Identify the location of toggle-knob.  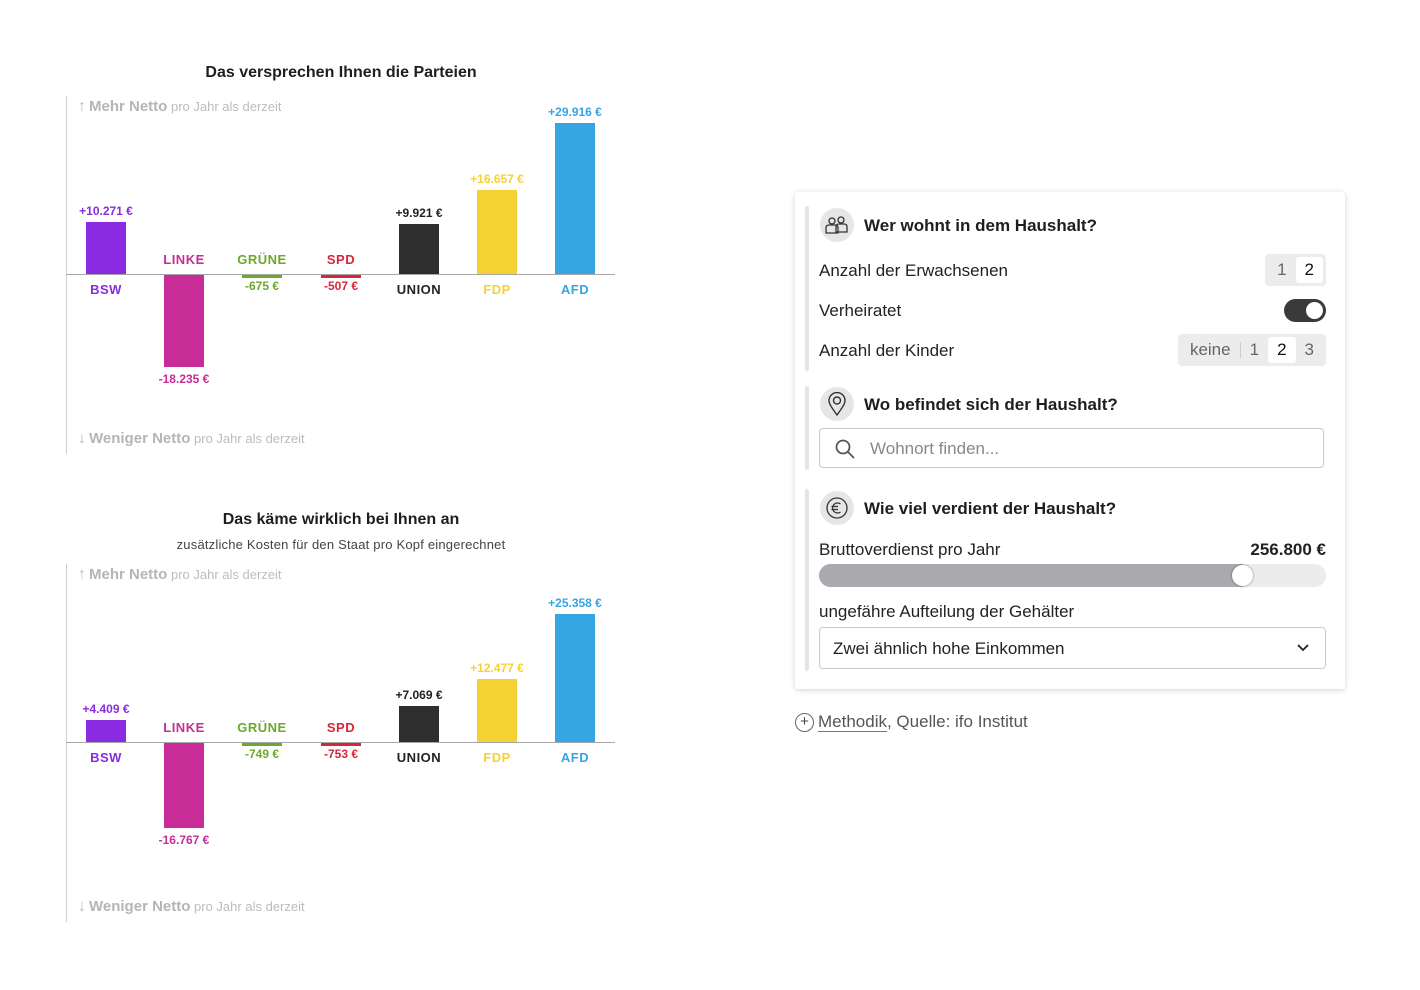
(1314, 310).